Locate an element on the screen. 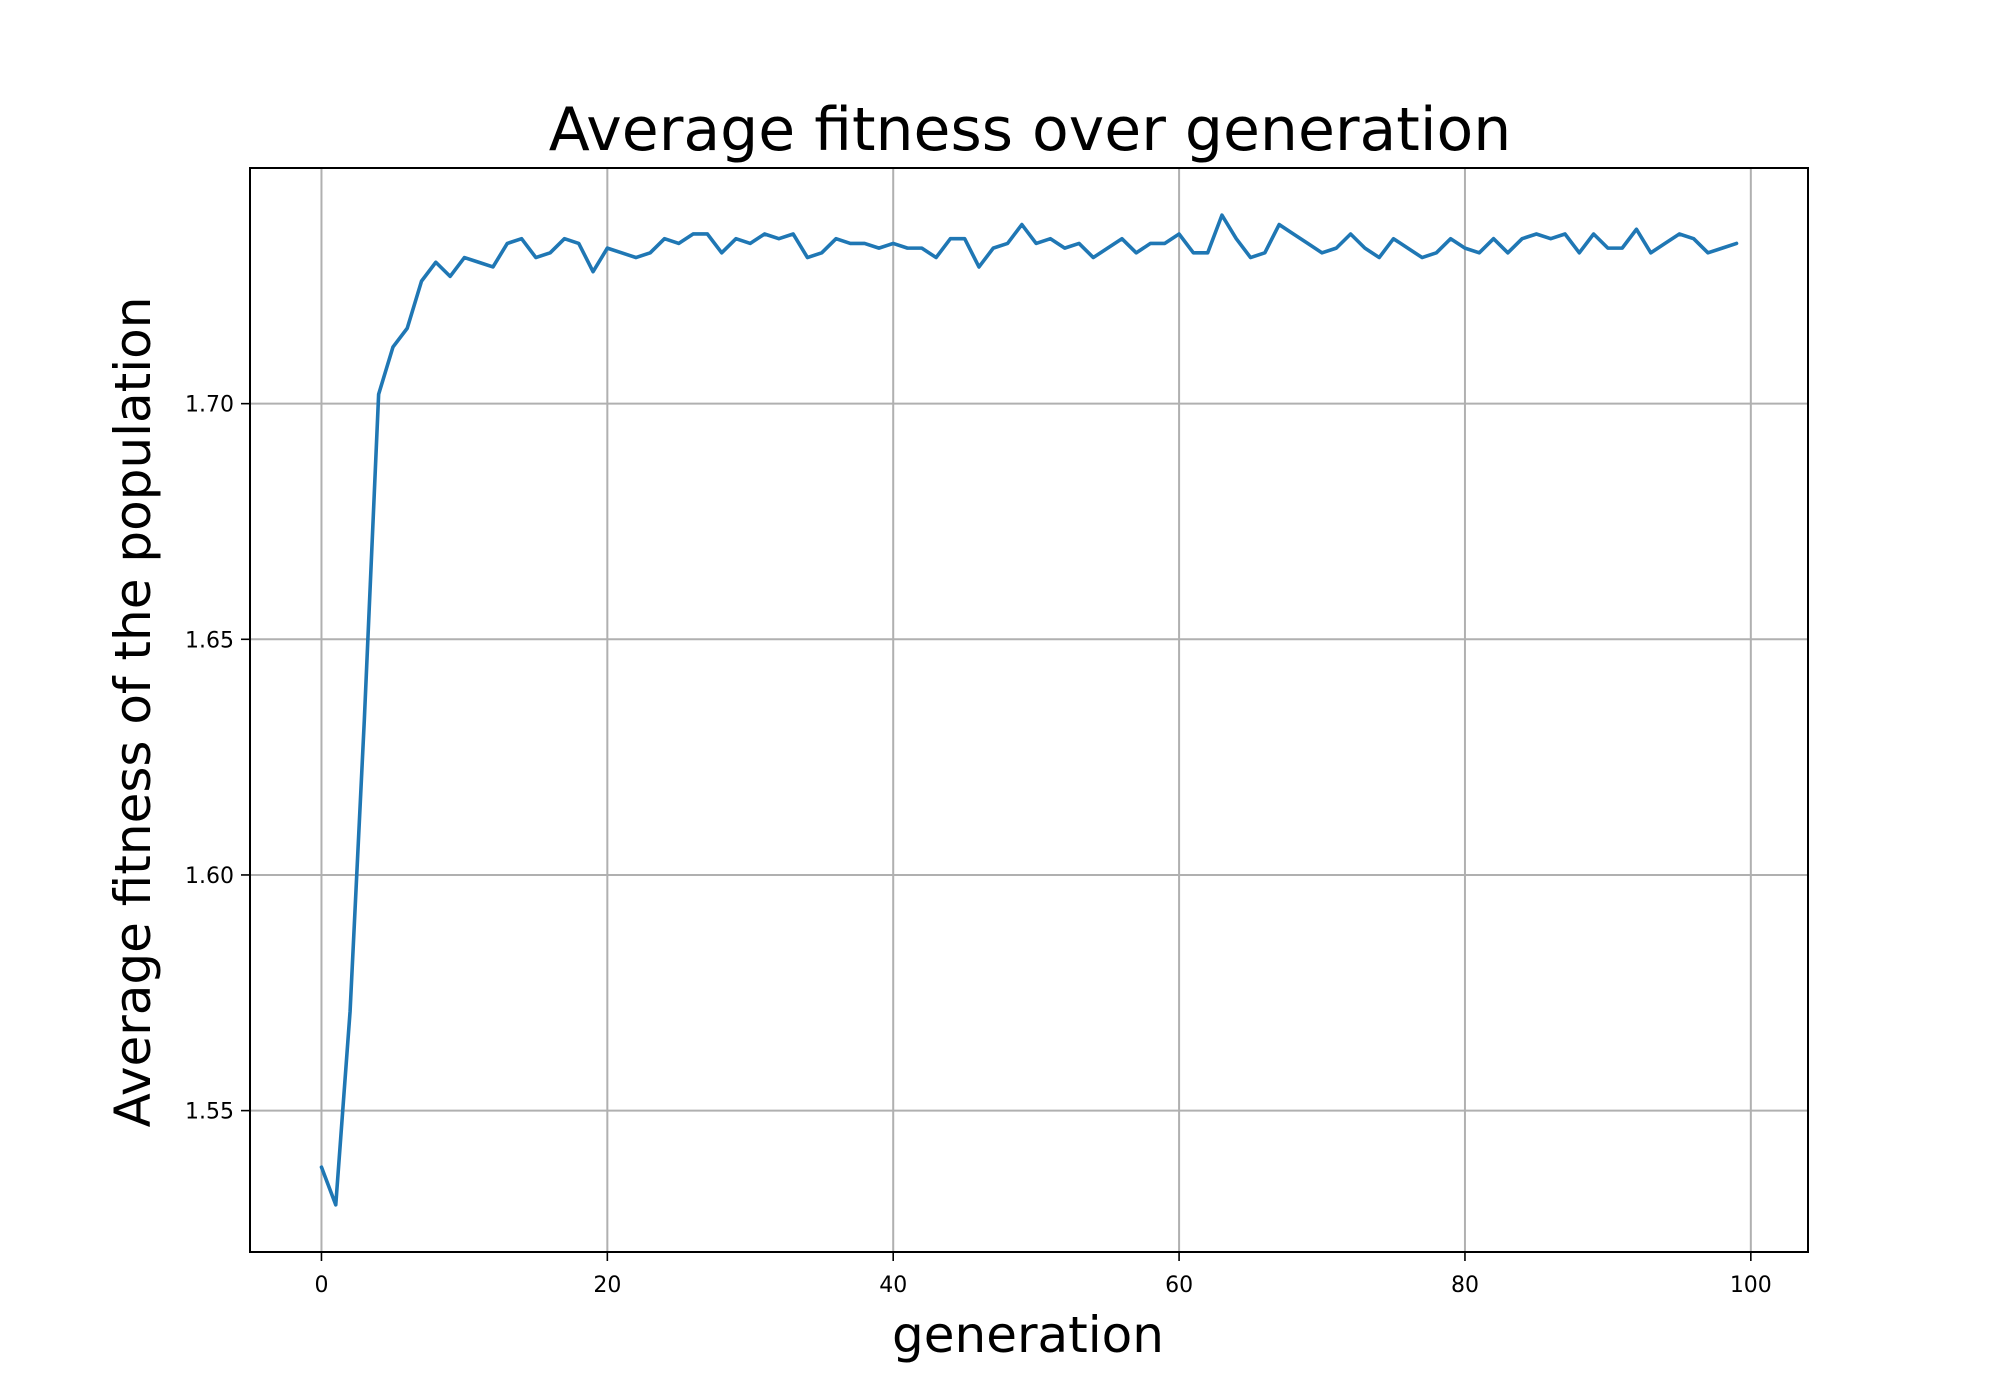  y-tick-label: 1.60 is located at coordinates (209, 876).